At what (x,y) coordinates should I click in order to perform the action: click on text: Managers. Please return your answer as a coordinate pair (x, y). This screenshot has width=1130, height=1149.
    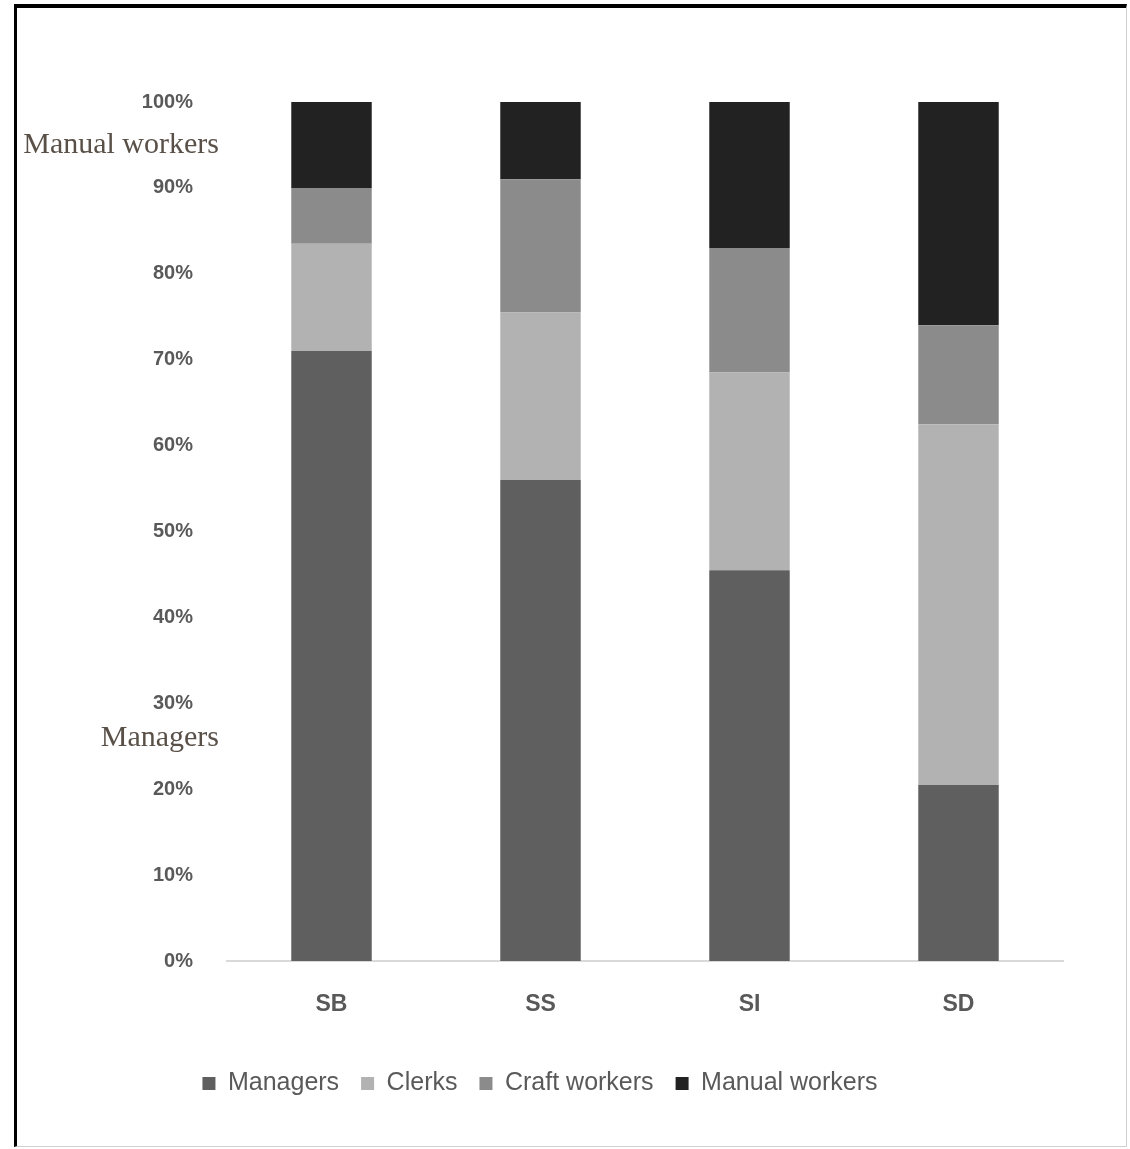
    Looking at the image, I should click on (159, 735).